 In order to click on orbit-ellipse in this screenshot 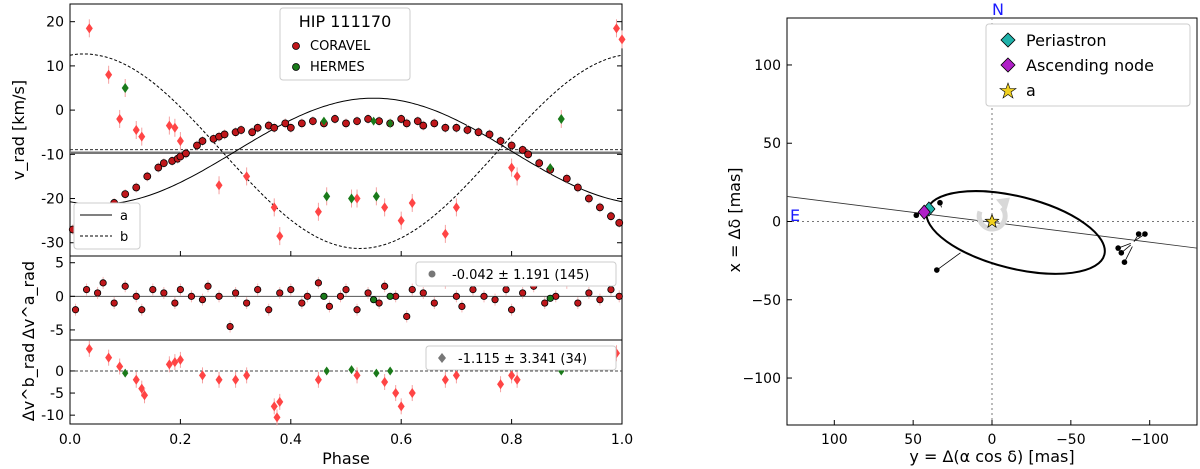, I will do `click(1015, 232)`.